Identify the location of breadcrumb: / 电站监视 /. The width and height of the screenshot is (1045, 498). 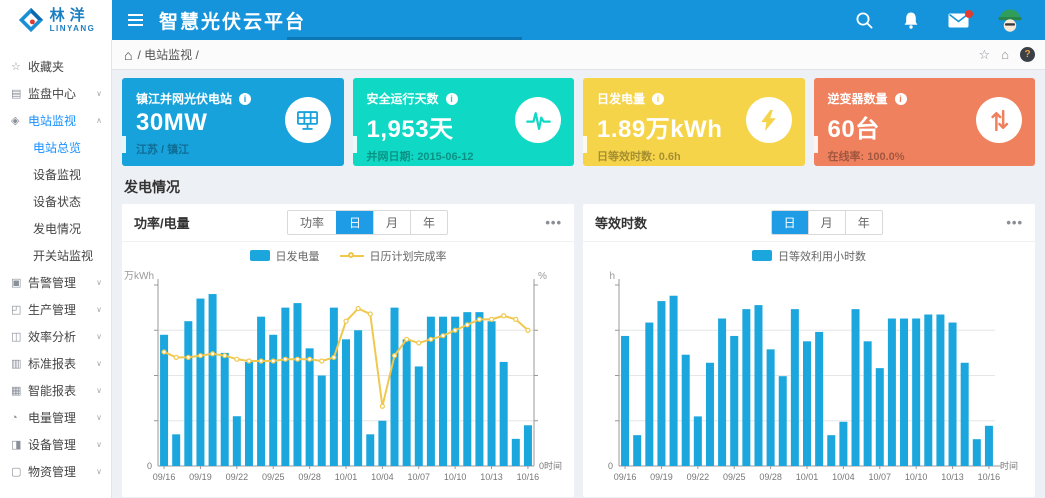
(168, 55).